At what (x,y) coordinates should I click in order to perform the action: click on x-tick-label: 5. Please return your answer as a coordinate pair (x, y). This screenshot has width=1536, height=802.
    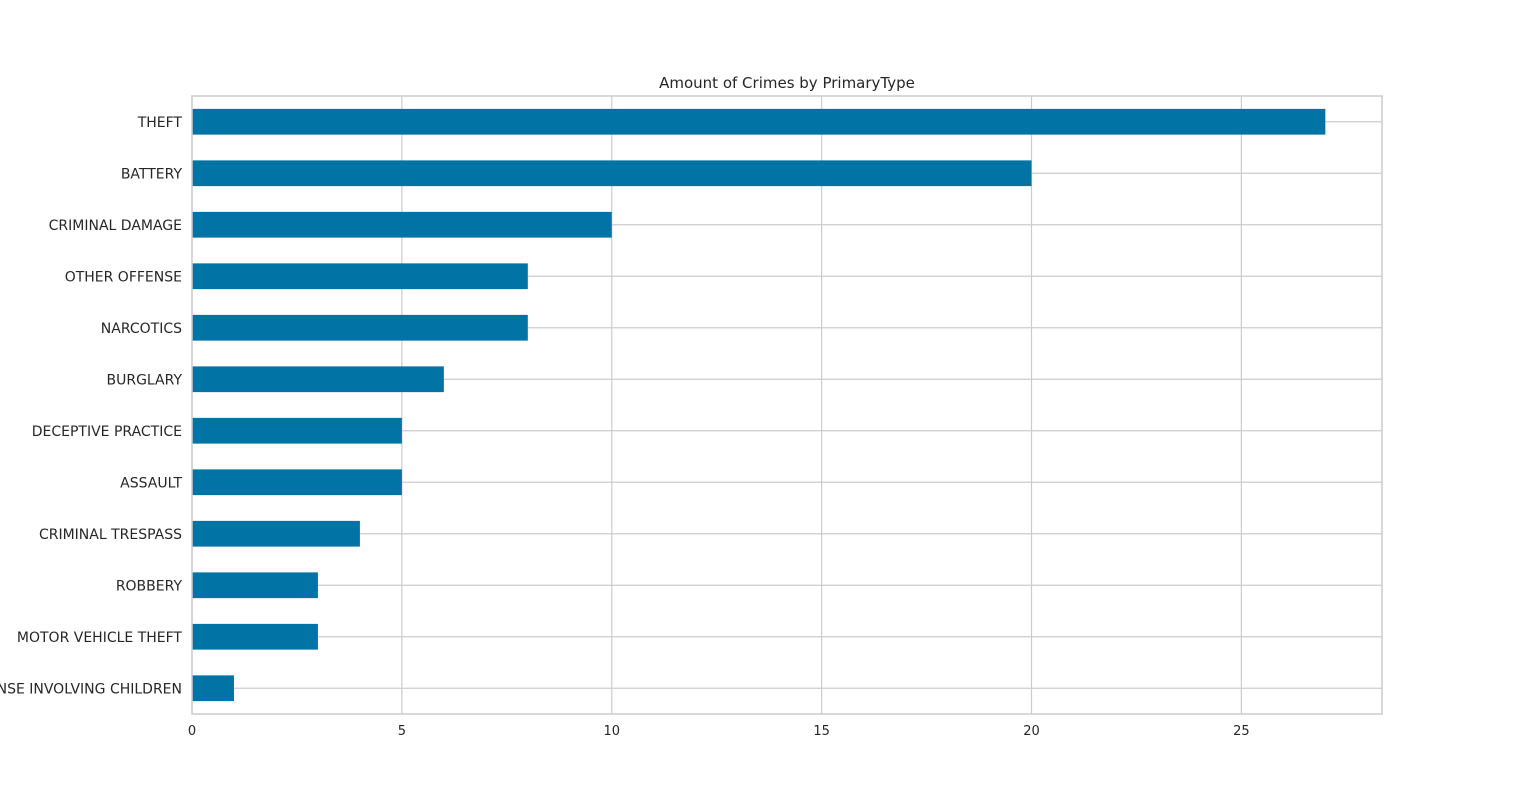
    Looking at the image, I should click on (402, 731).